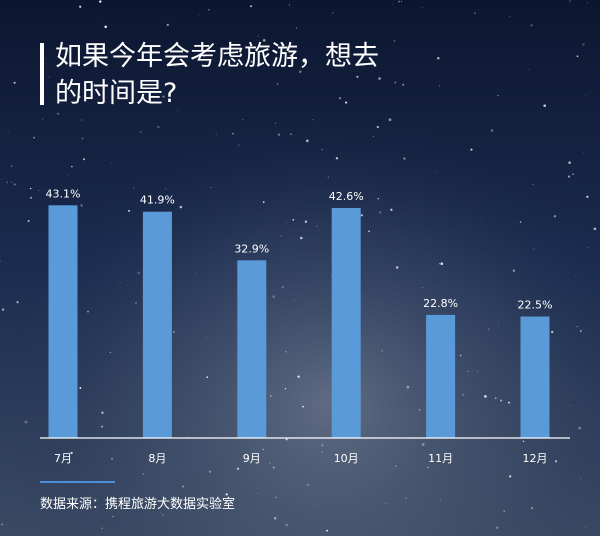 The height and width of the screenshot is (536, 600). Describe the element at coordinates (77, 482) in the screenshot. I see `source-divider` at that location.